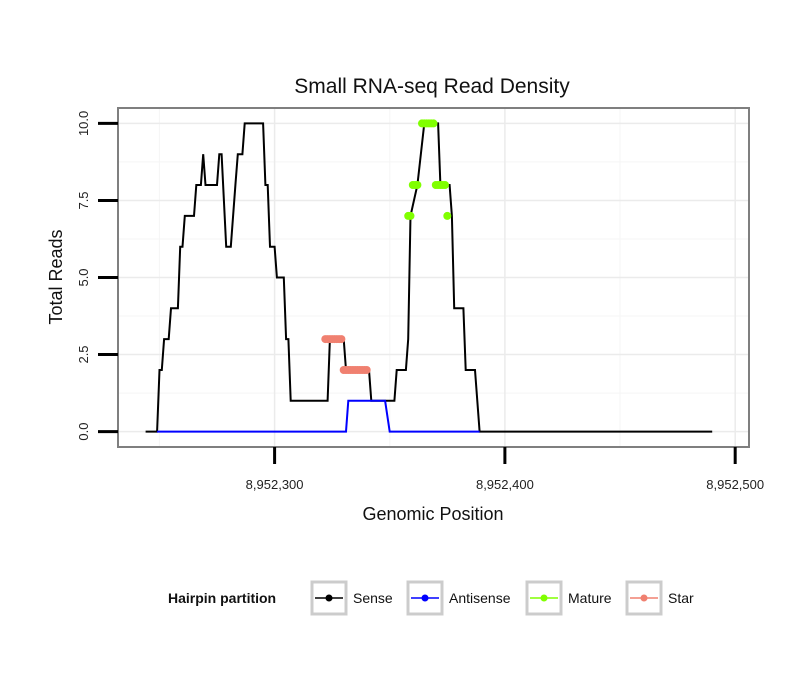 The height and width of the screenshot is (690, 810). Describe the element at coordinates (83, 200) in the screenshot. I see `y-tick-label: 7.5` at that location.